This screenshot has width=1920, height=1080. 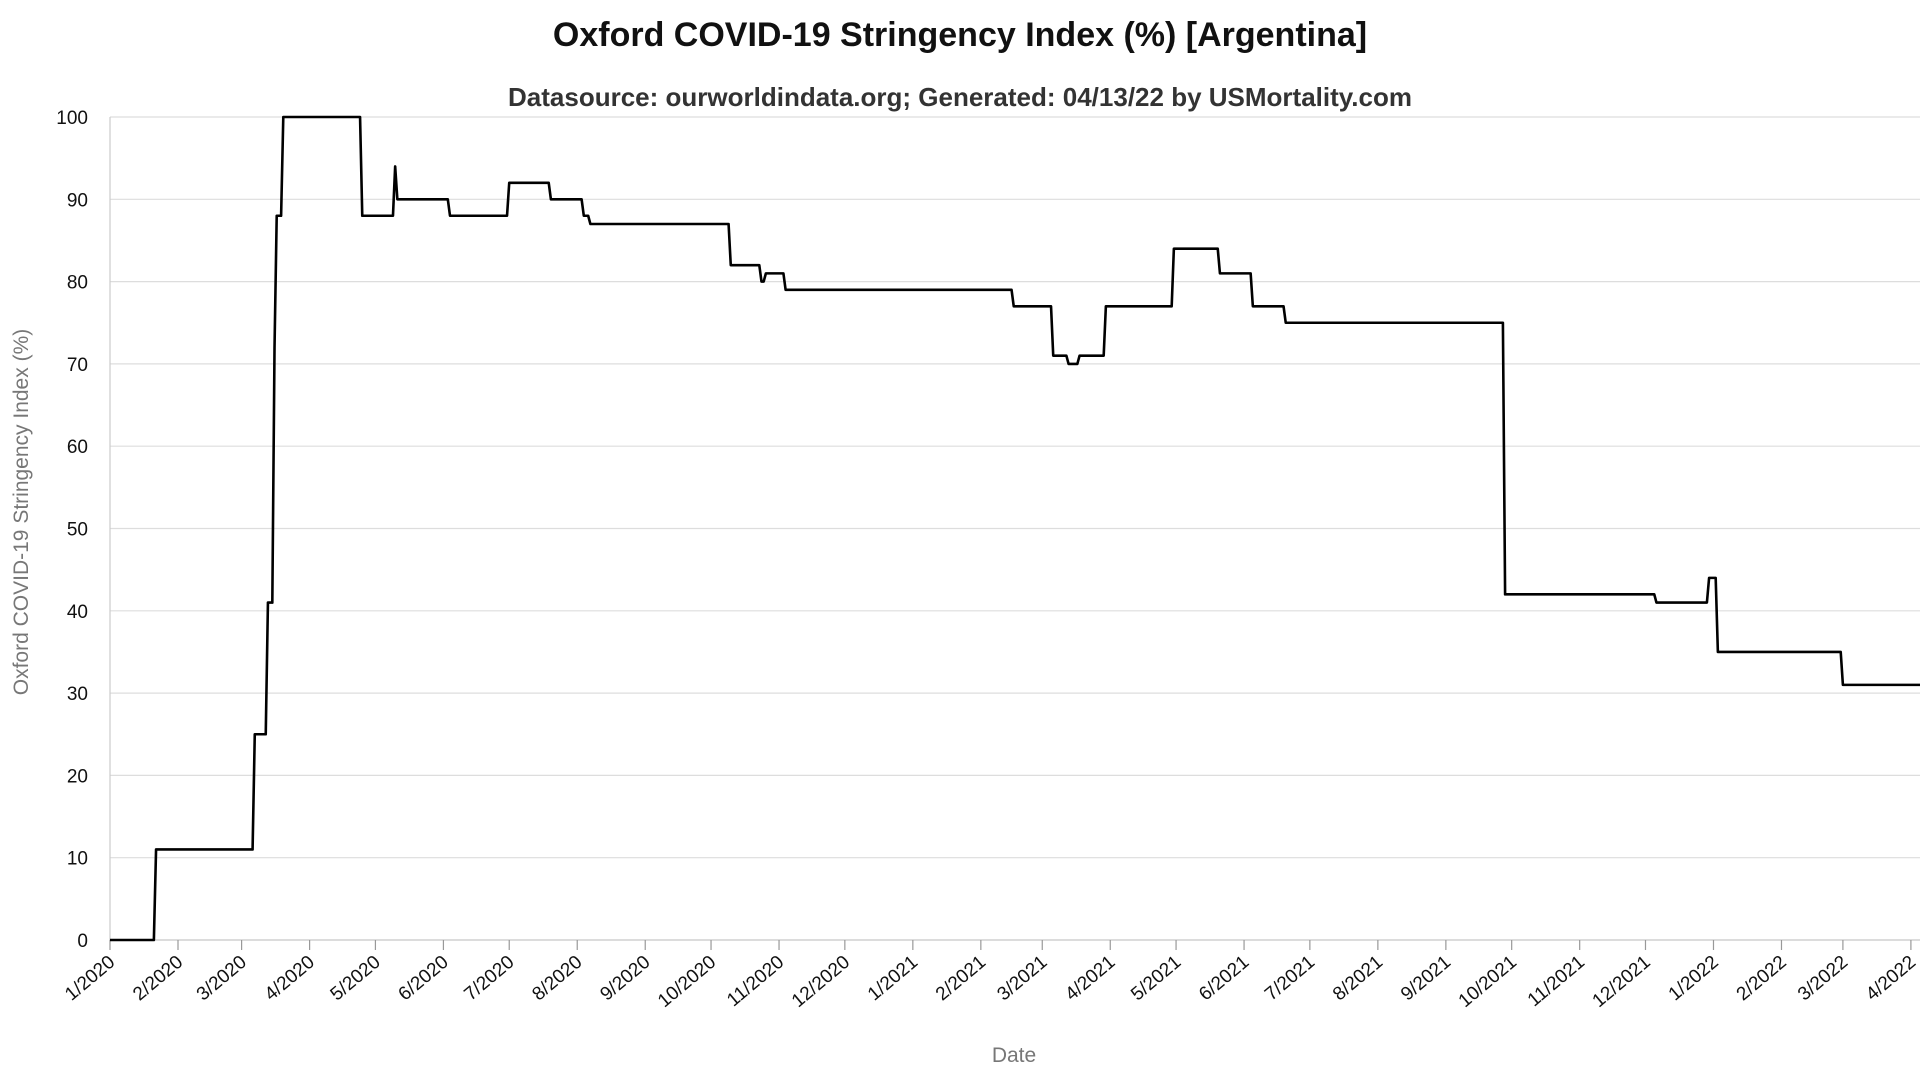 I want to click on y-axis-label: Oxford COVID-19 Stringency Index (%), so click(x=21, y=512).